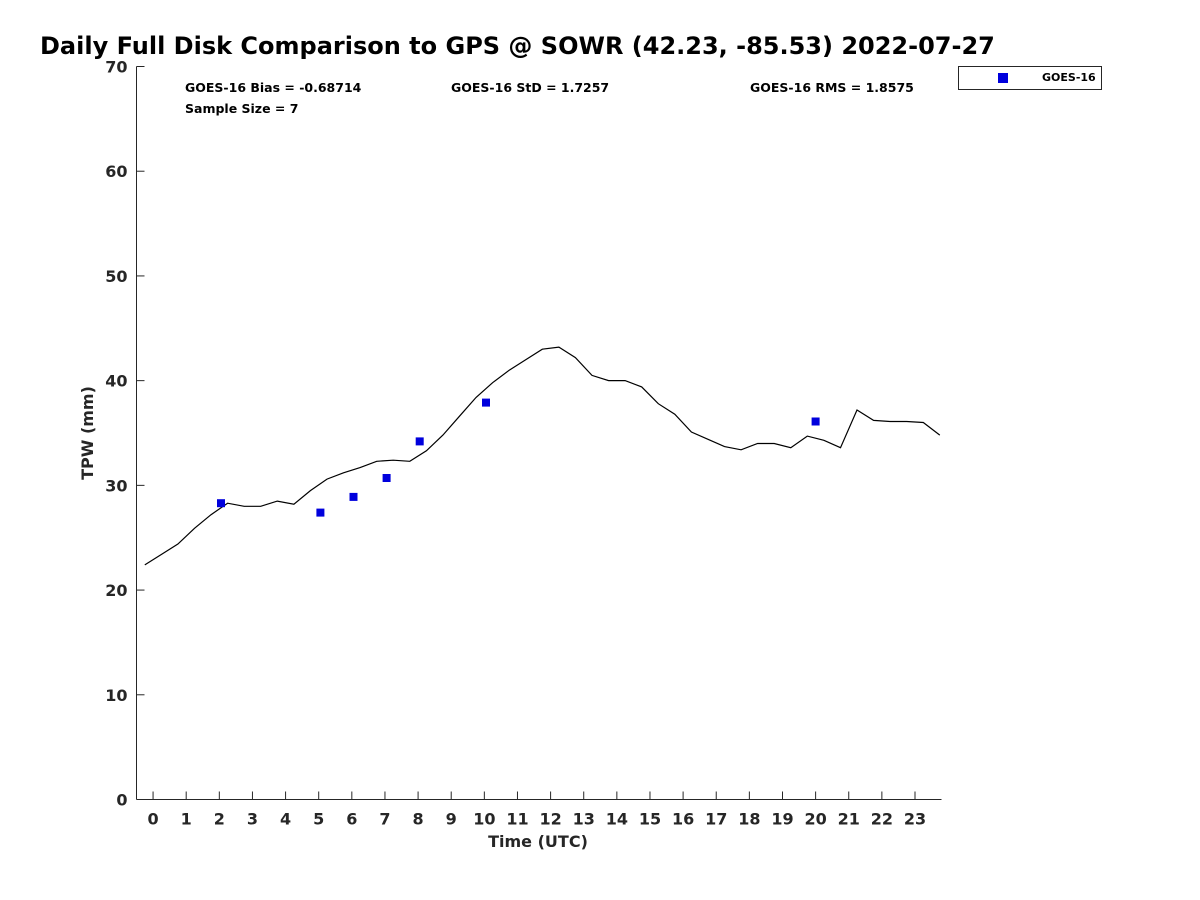 The height and width of the screenshot is (900, 1200). What do you see at coordinates (550, 819) in the screenshot?
I see `x-tick-label: 12` at bounding box center [550, 819].